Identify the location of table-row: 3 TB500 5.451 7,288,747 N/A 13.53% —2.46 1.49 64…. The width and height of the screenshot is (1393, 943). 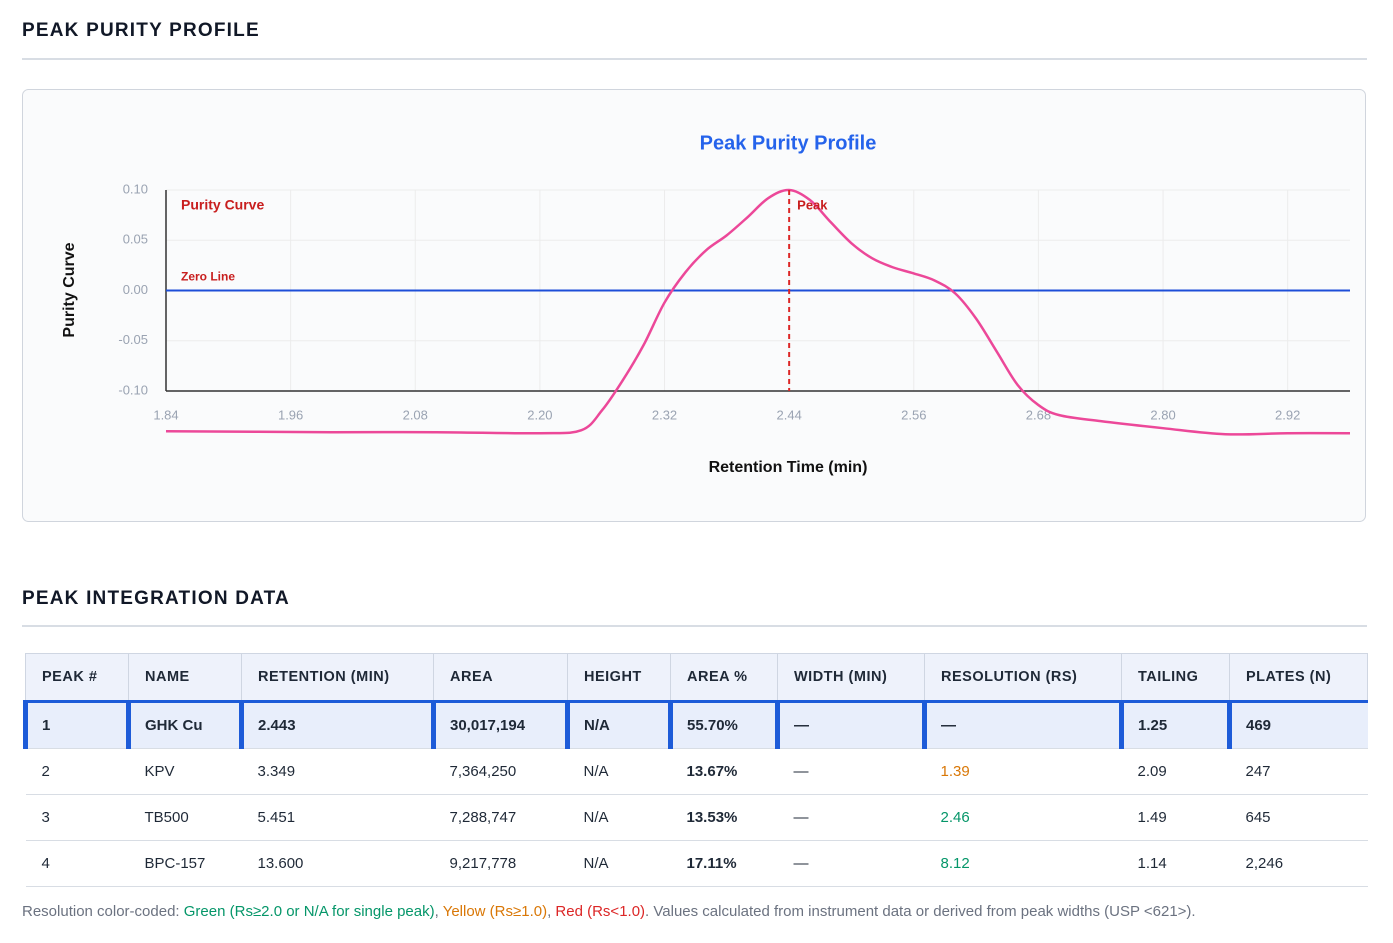
(696, 817).